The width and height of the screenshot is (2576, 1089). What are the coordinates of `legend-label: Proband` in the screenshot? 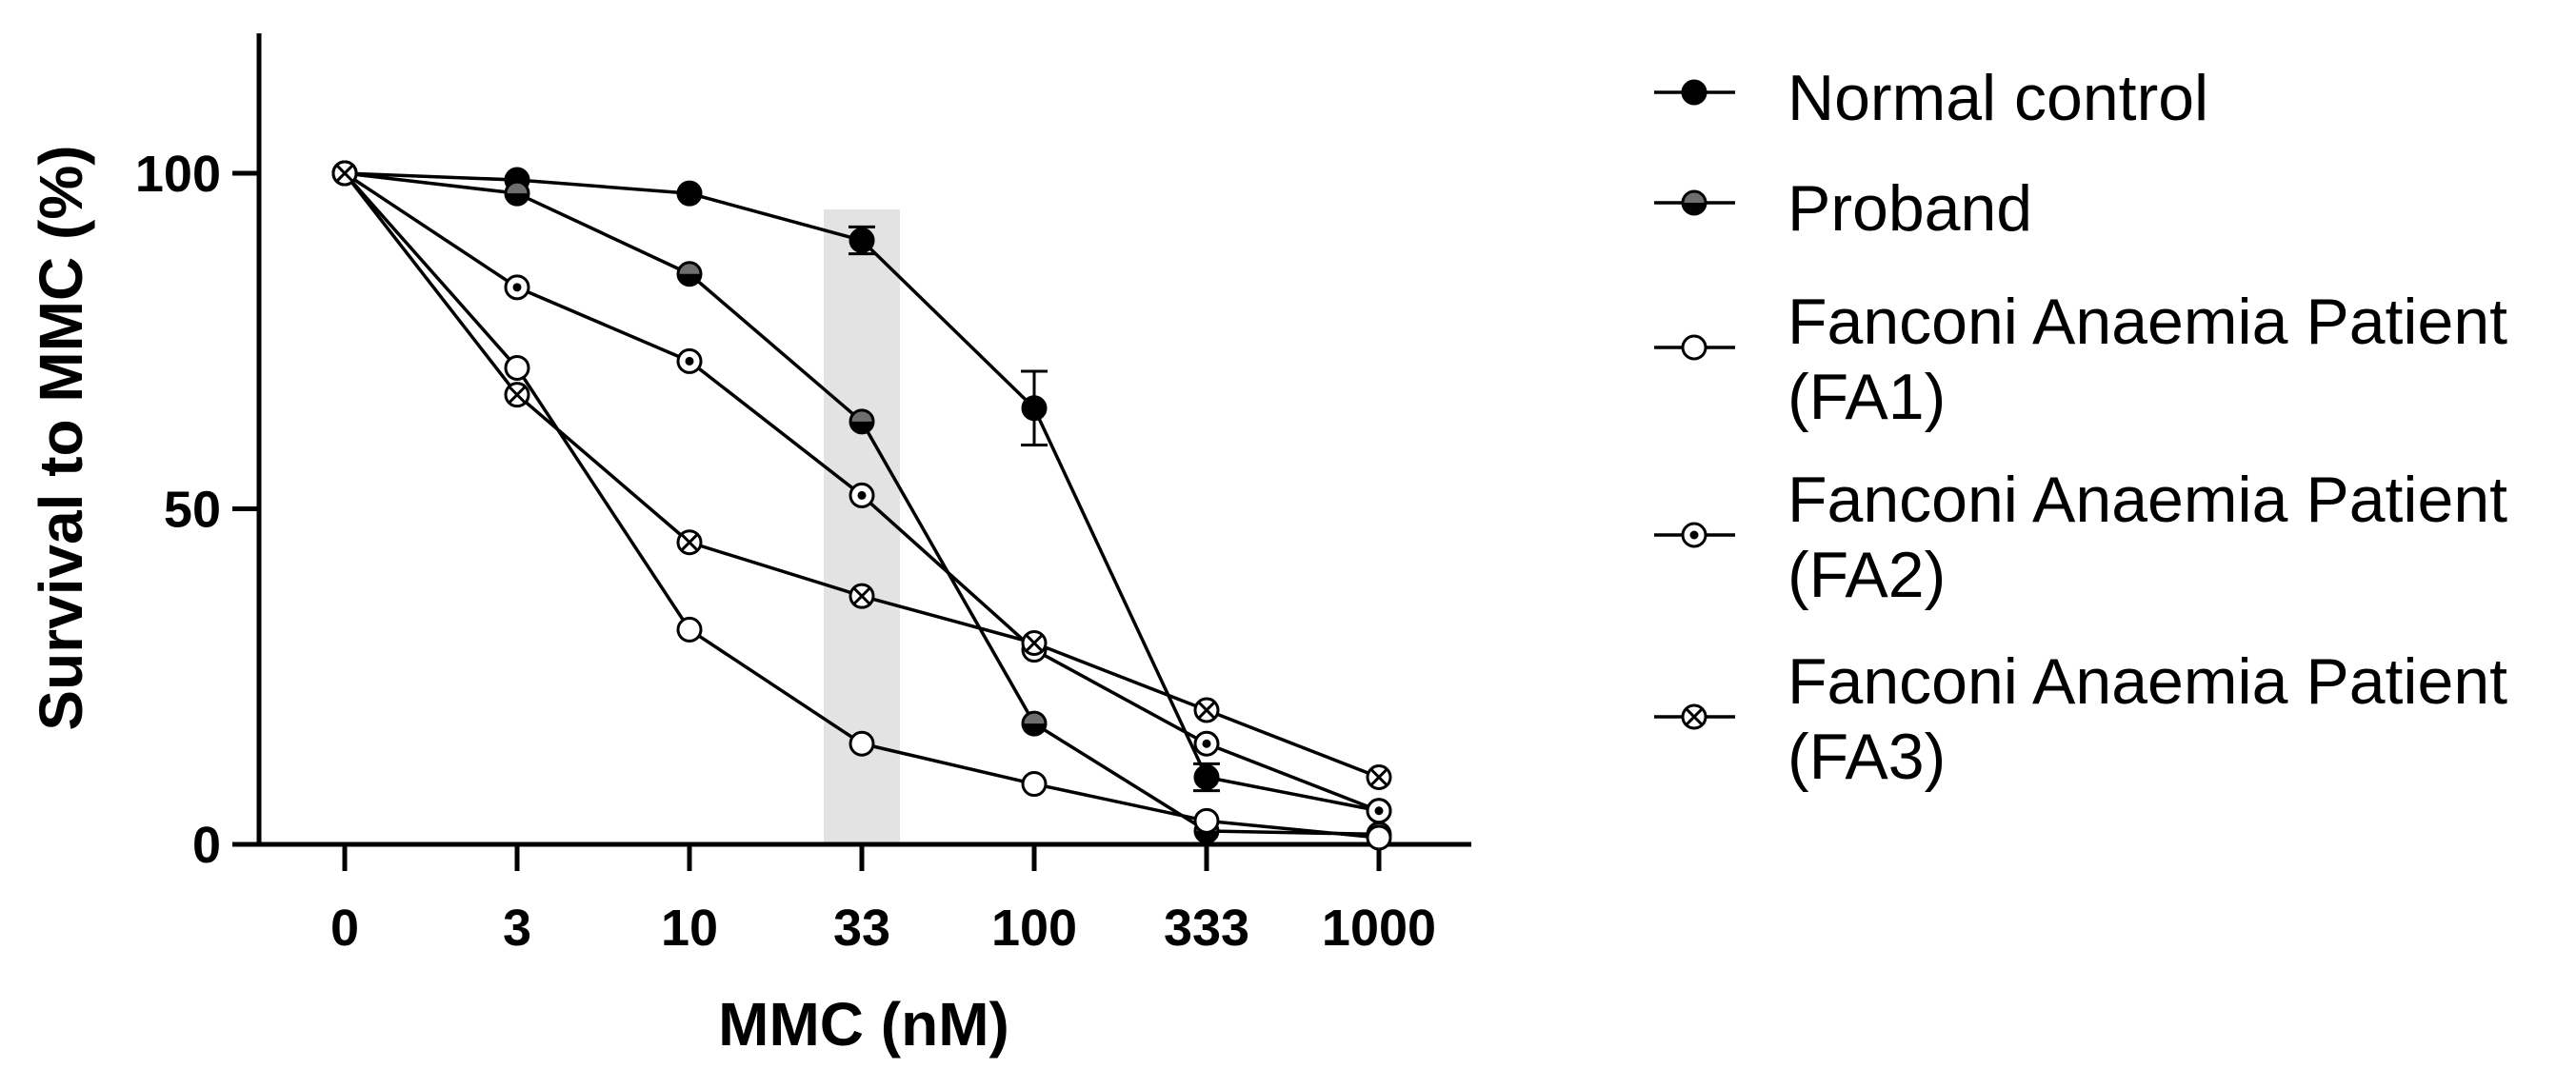 It's located at (1909, 209).